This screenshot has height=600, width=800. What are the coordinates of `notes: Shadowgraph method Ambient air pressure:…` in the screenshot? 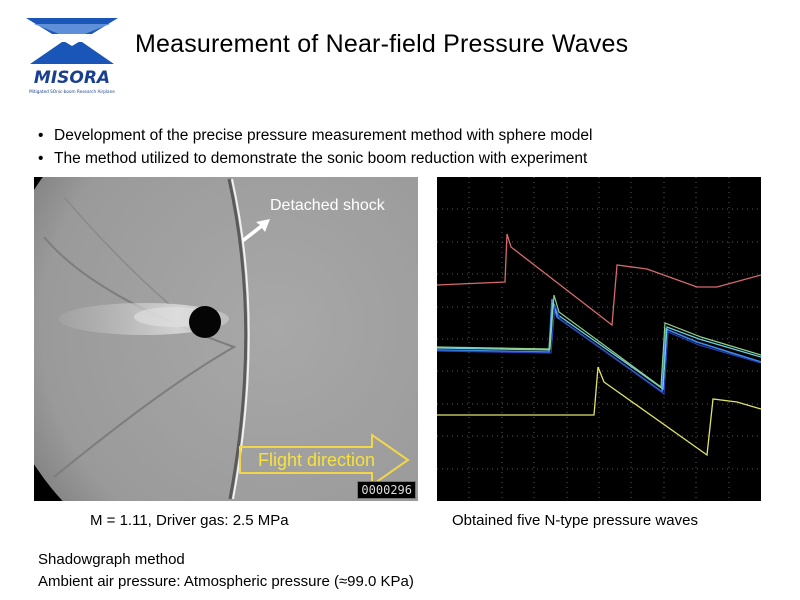 It's located at (226, 571).